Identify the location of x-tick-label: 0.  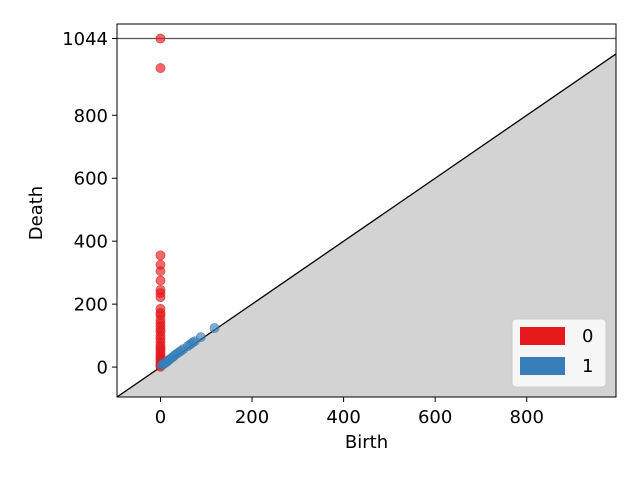
(160, 417).